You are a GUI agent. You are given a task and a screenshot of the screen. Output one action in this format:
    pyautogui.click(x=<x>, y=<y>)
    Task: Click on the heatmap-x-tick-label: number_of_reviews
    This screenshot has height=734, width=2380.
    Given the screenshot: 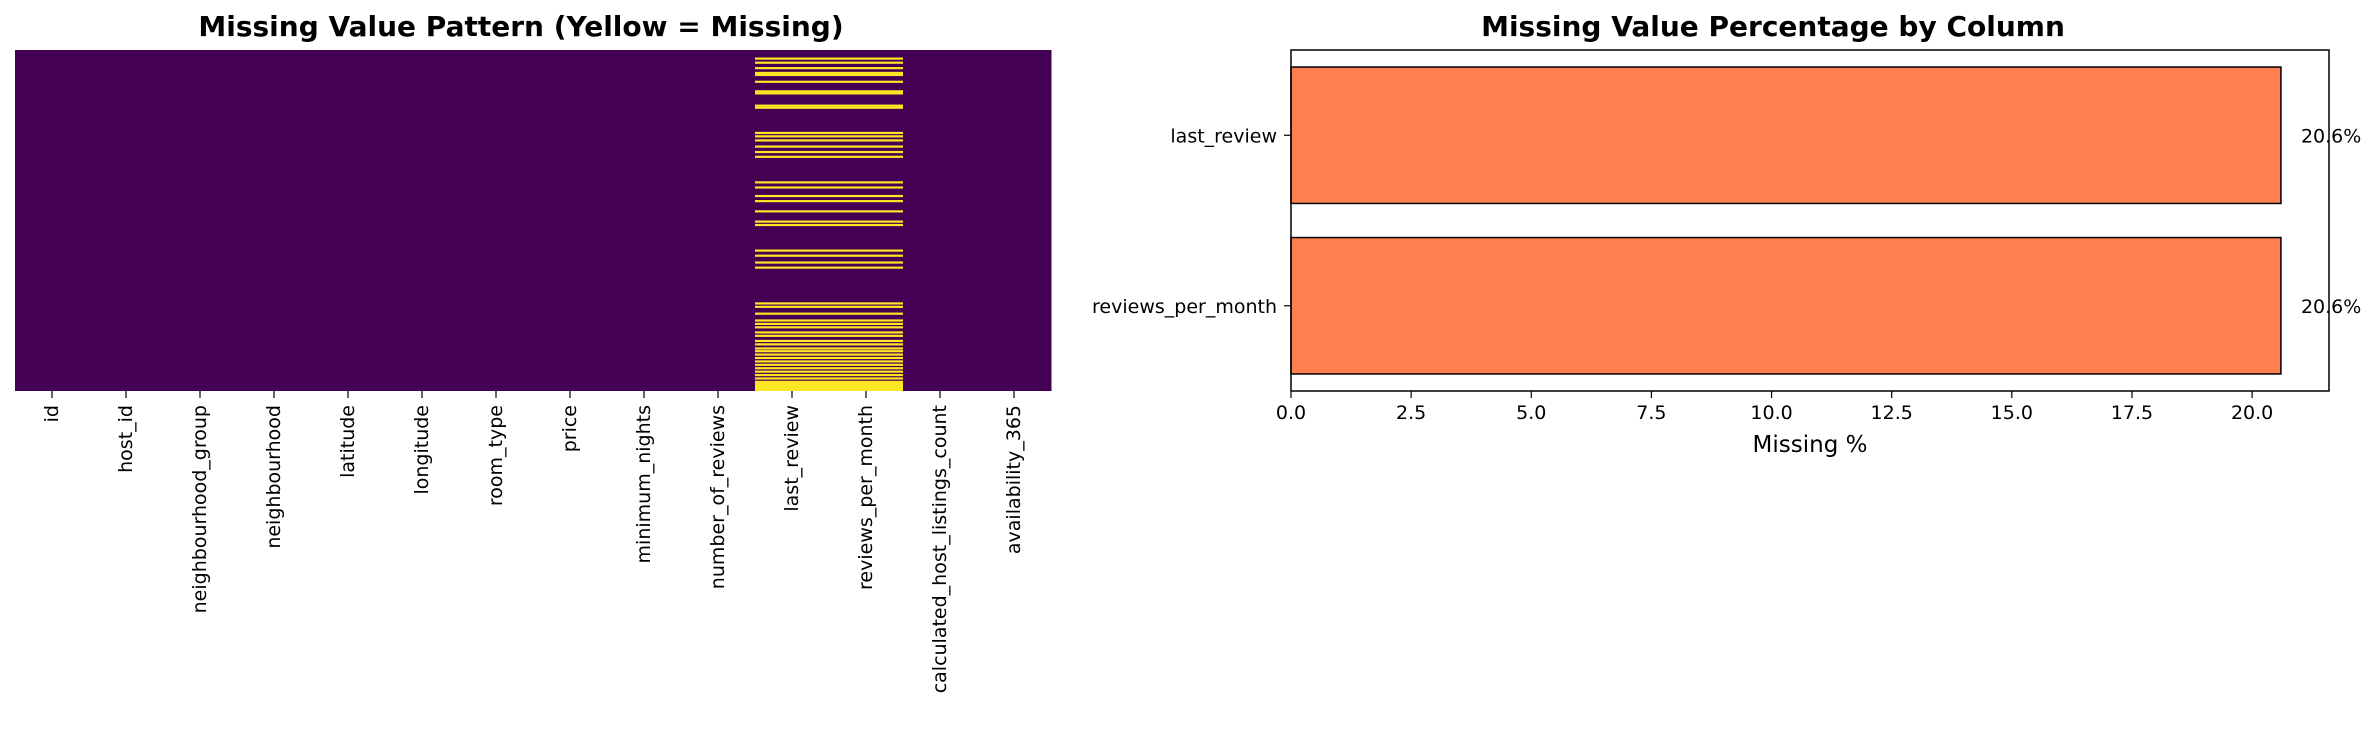 What is the action you would take?
    pyautogui.click(x=718, y=497)
    